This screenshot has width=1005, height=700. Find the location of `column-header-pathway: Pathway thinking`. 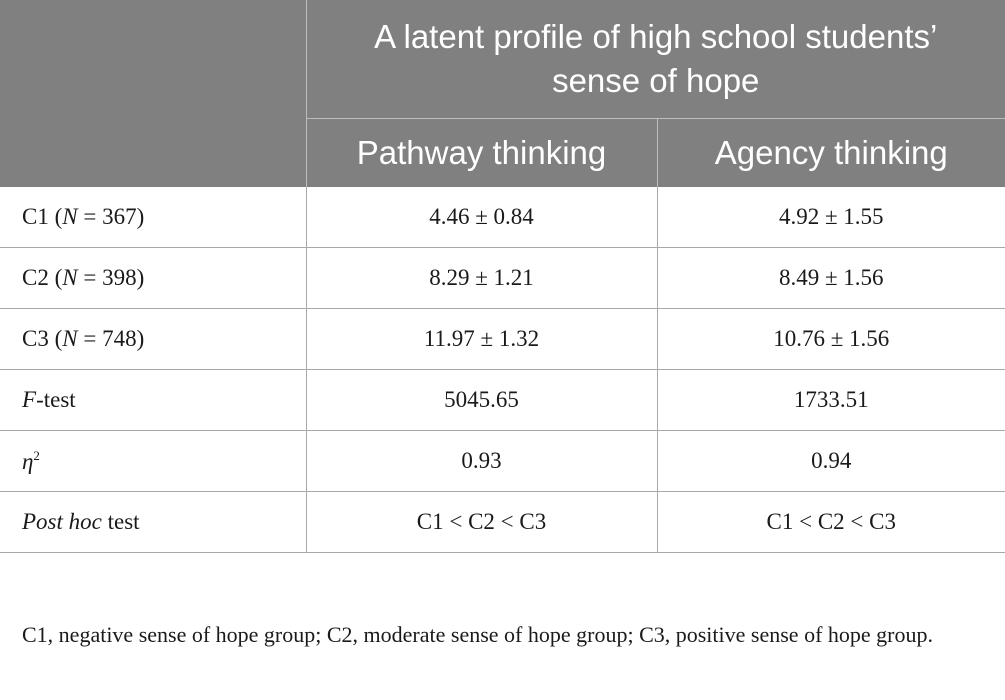

column-header-pathway: Pathway thinking is located at coordinates (482, 152).